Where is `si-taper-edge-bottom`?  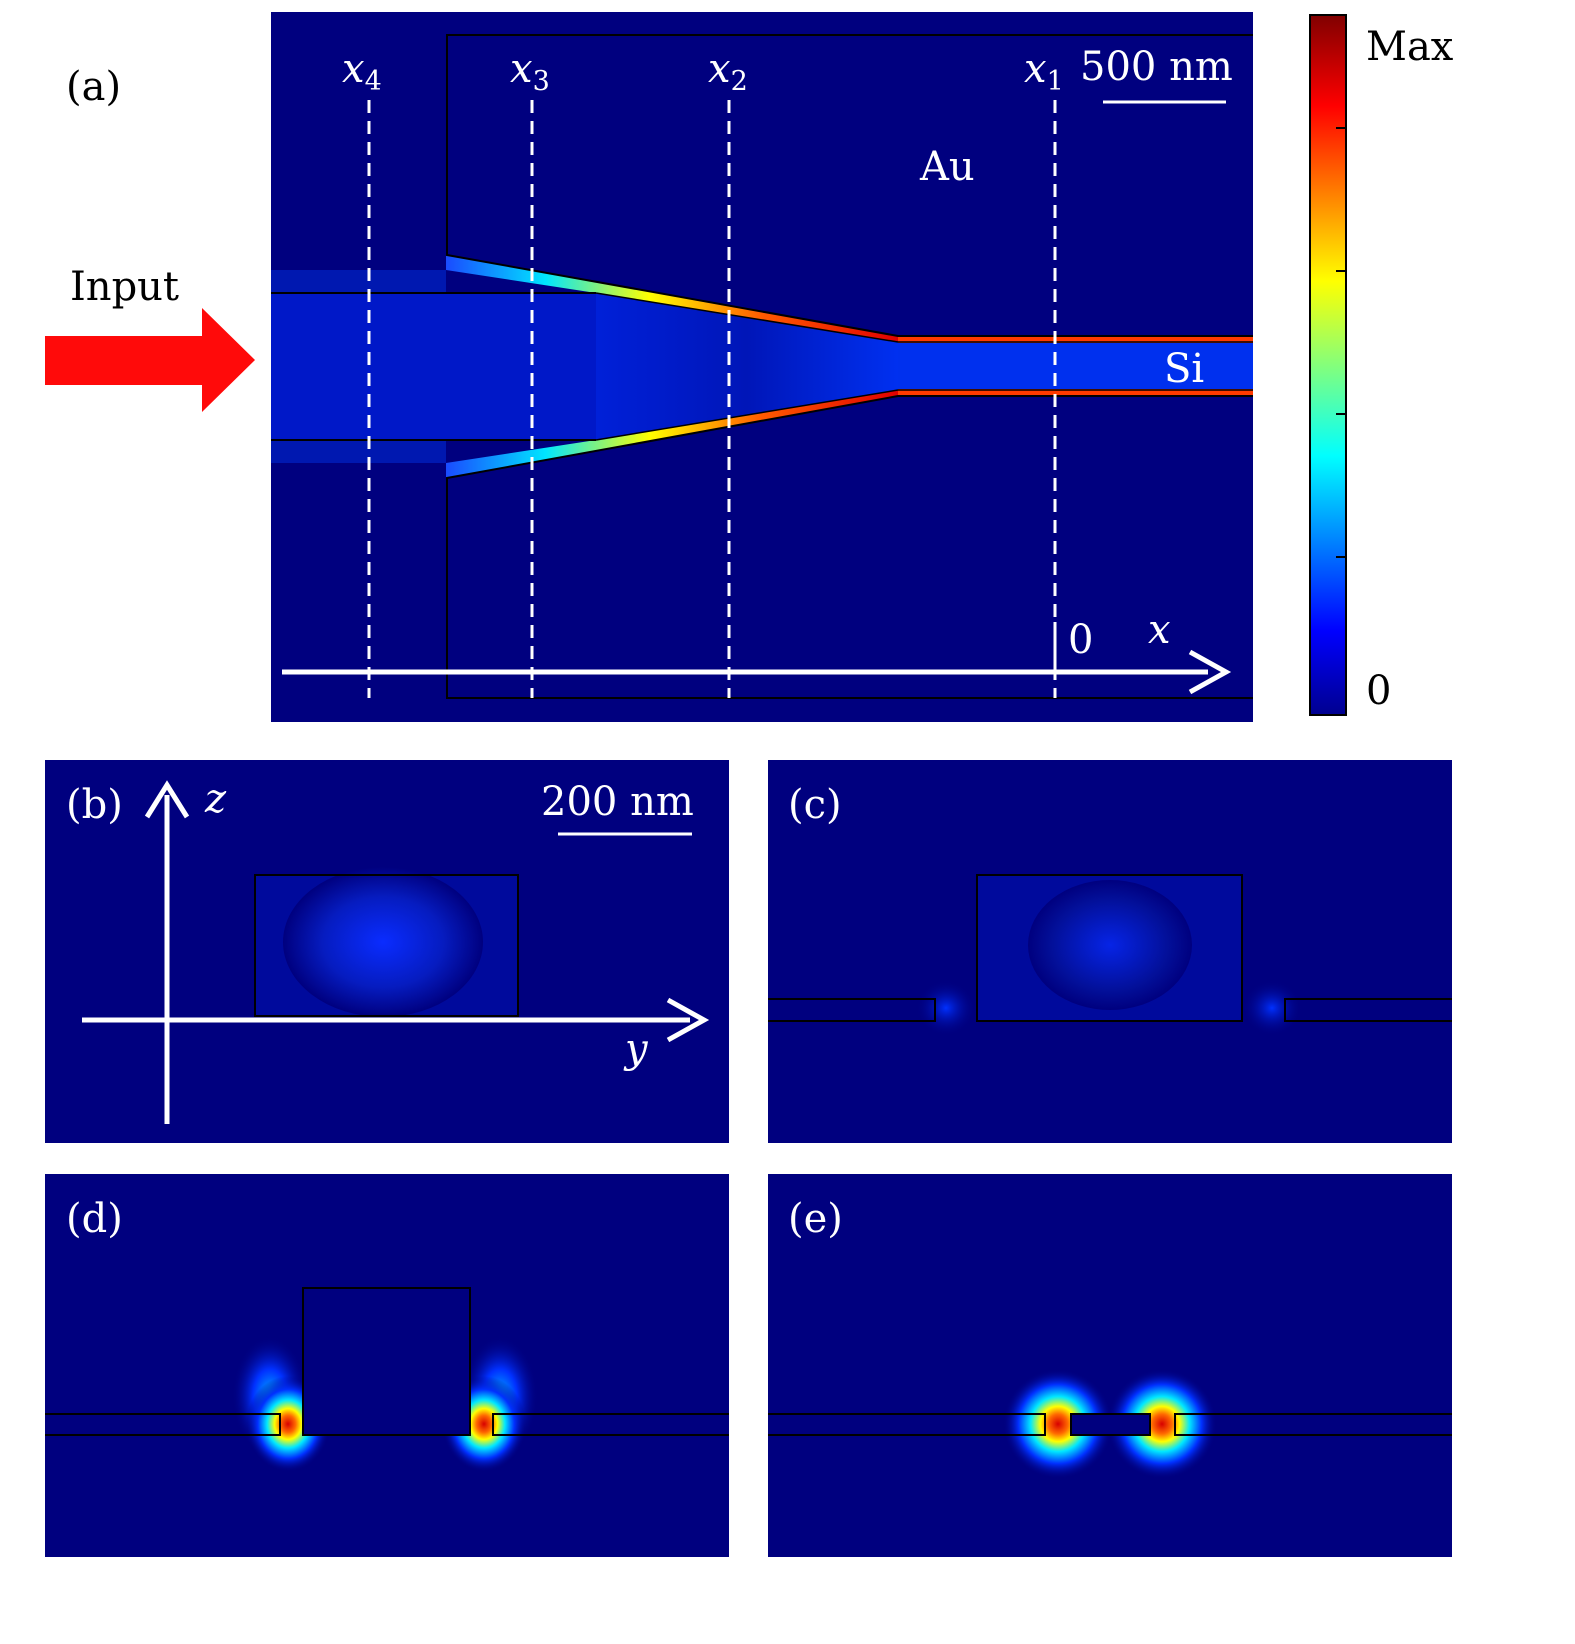
si-taper-edge-bottom is located at coordinates (747, 415).